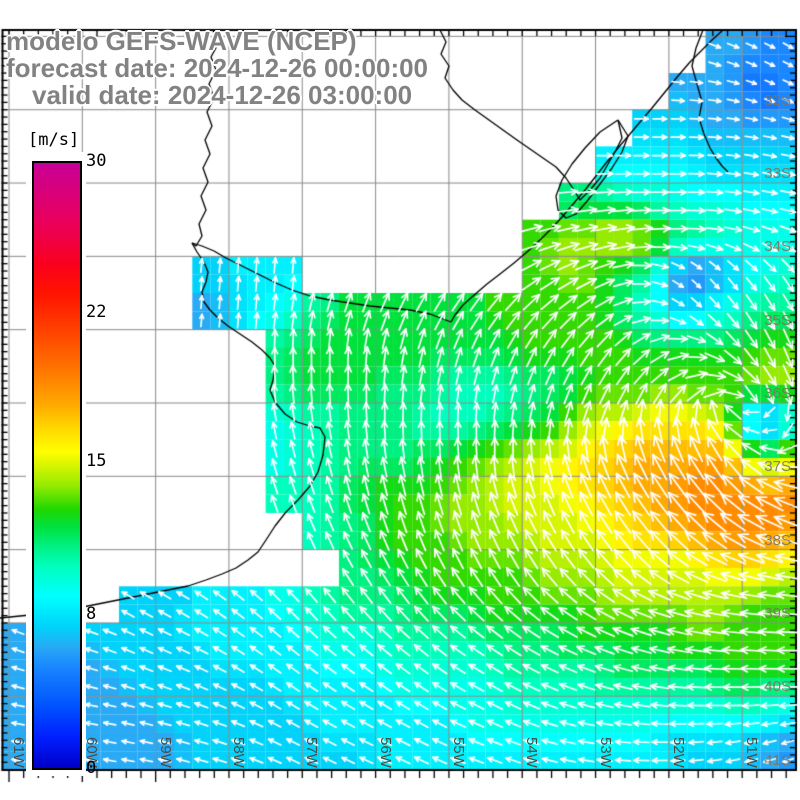  What do you see at coordinates (777, 467) in the screenshot?
I see `lat-label-37S: 37S` at bounding box center [777, 467].